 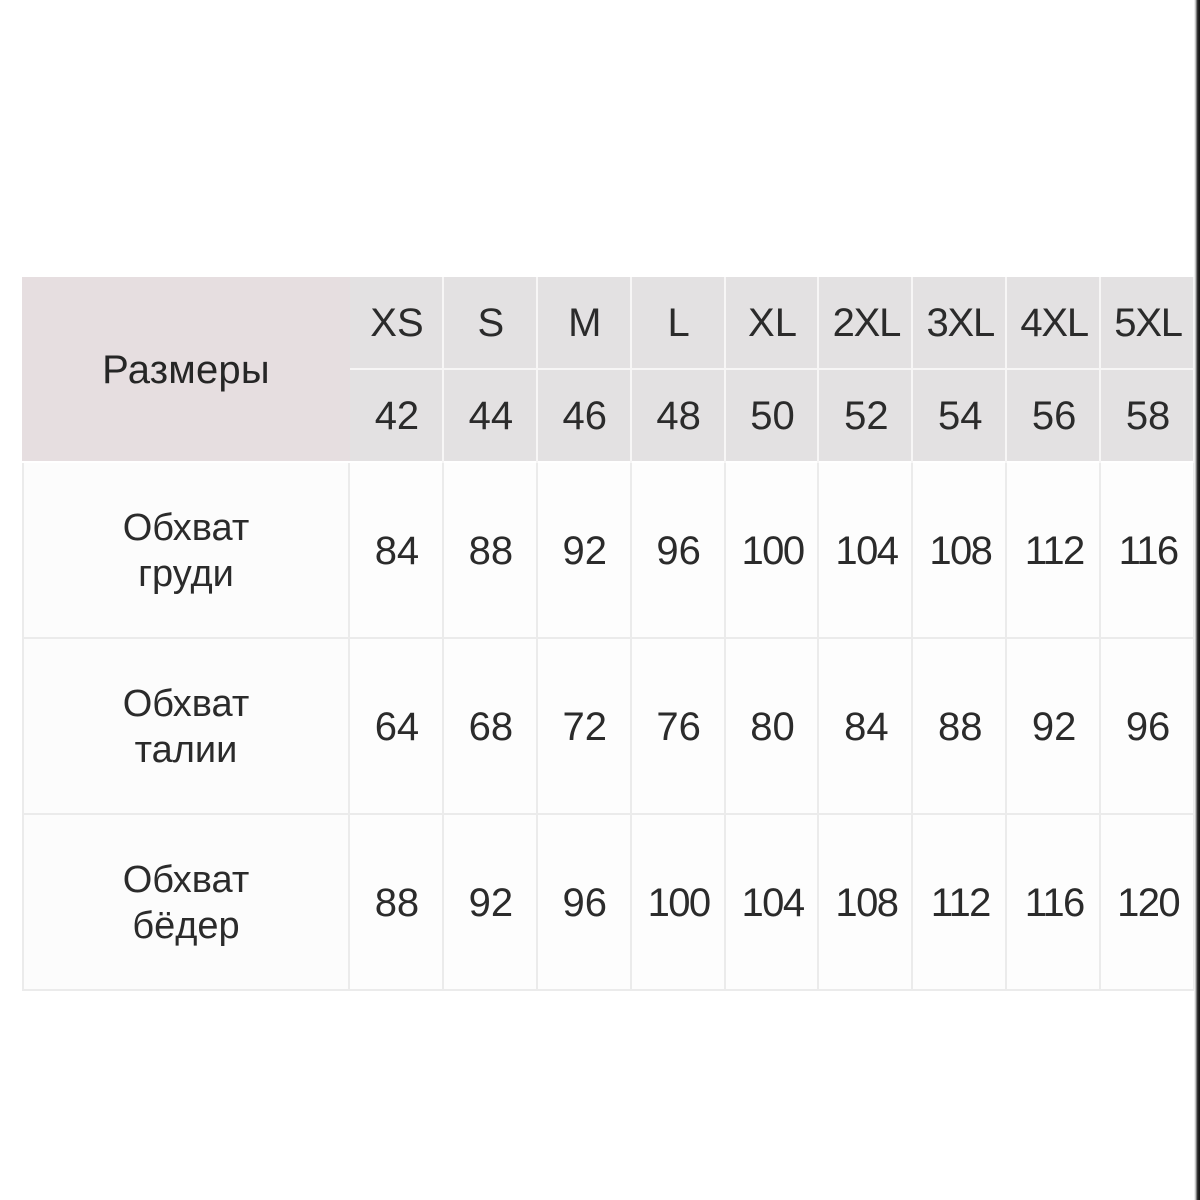 I want to click on row-label-waist: Обхват талии, so click(x=186, y=727).